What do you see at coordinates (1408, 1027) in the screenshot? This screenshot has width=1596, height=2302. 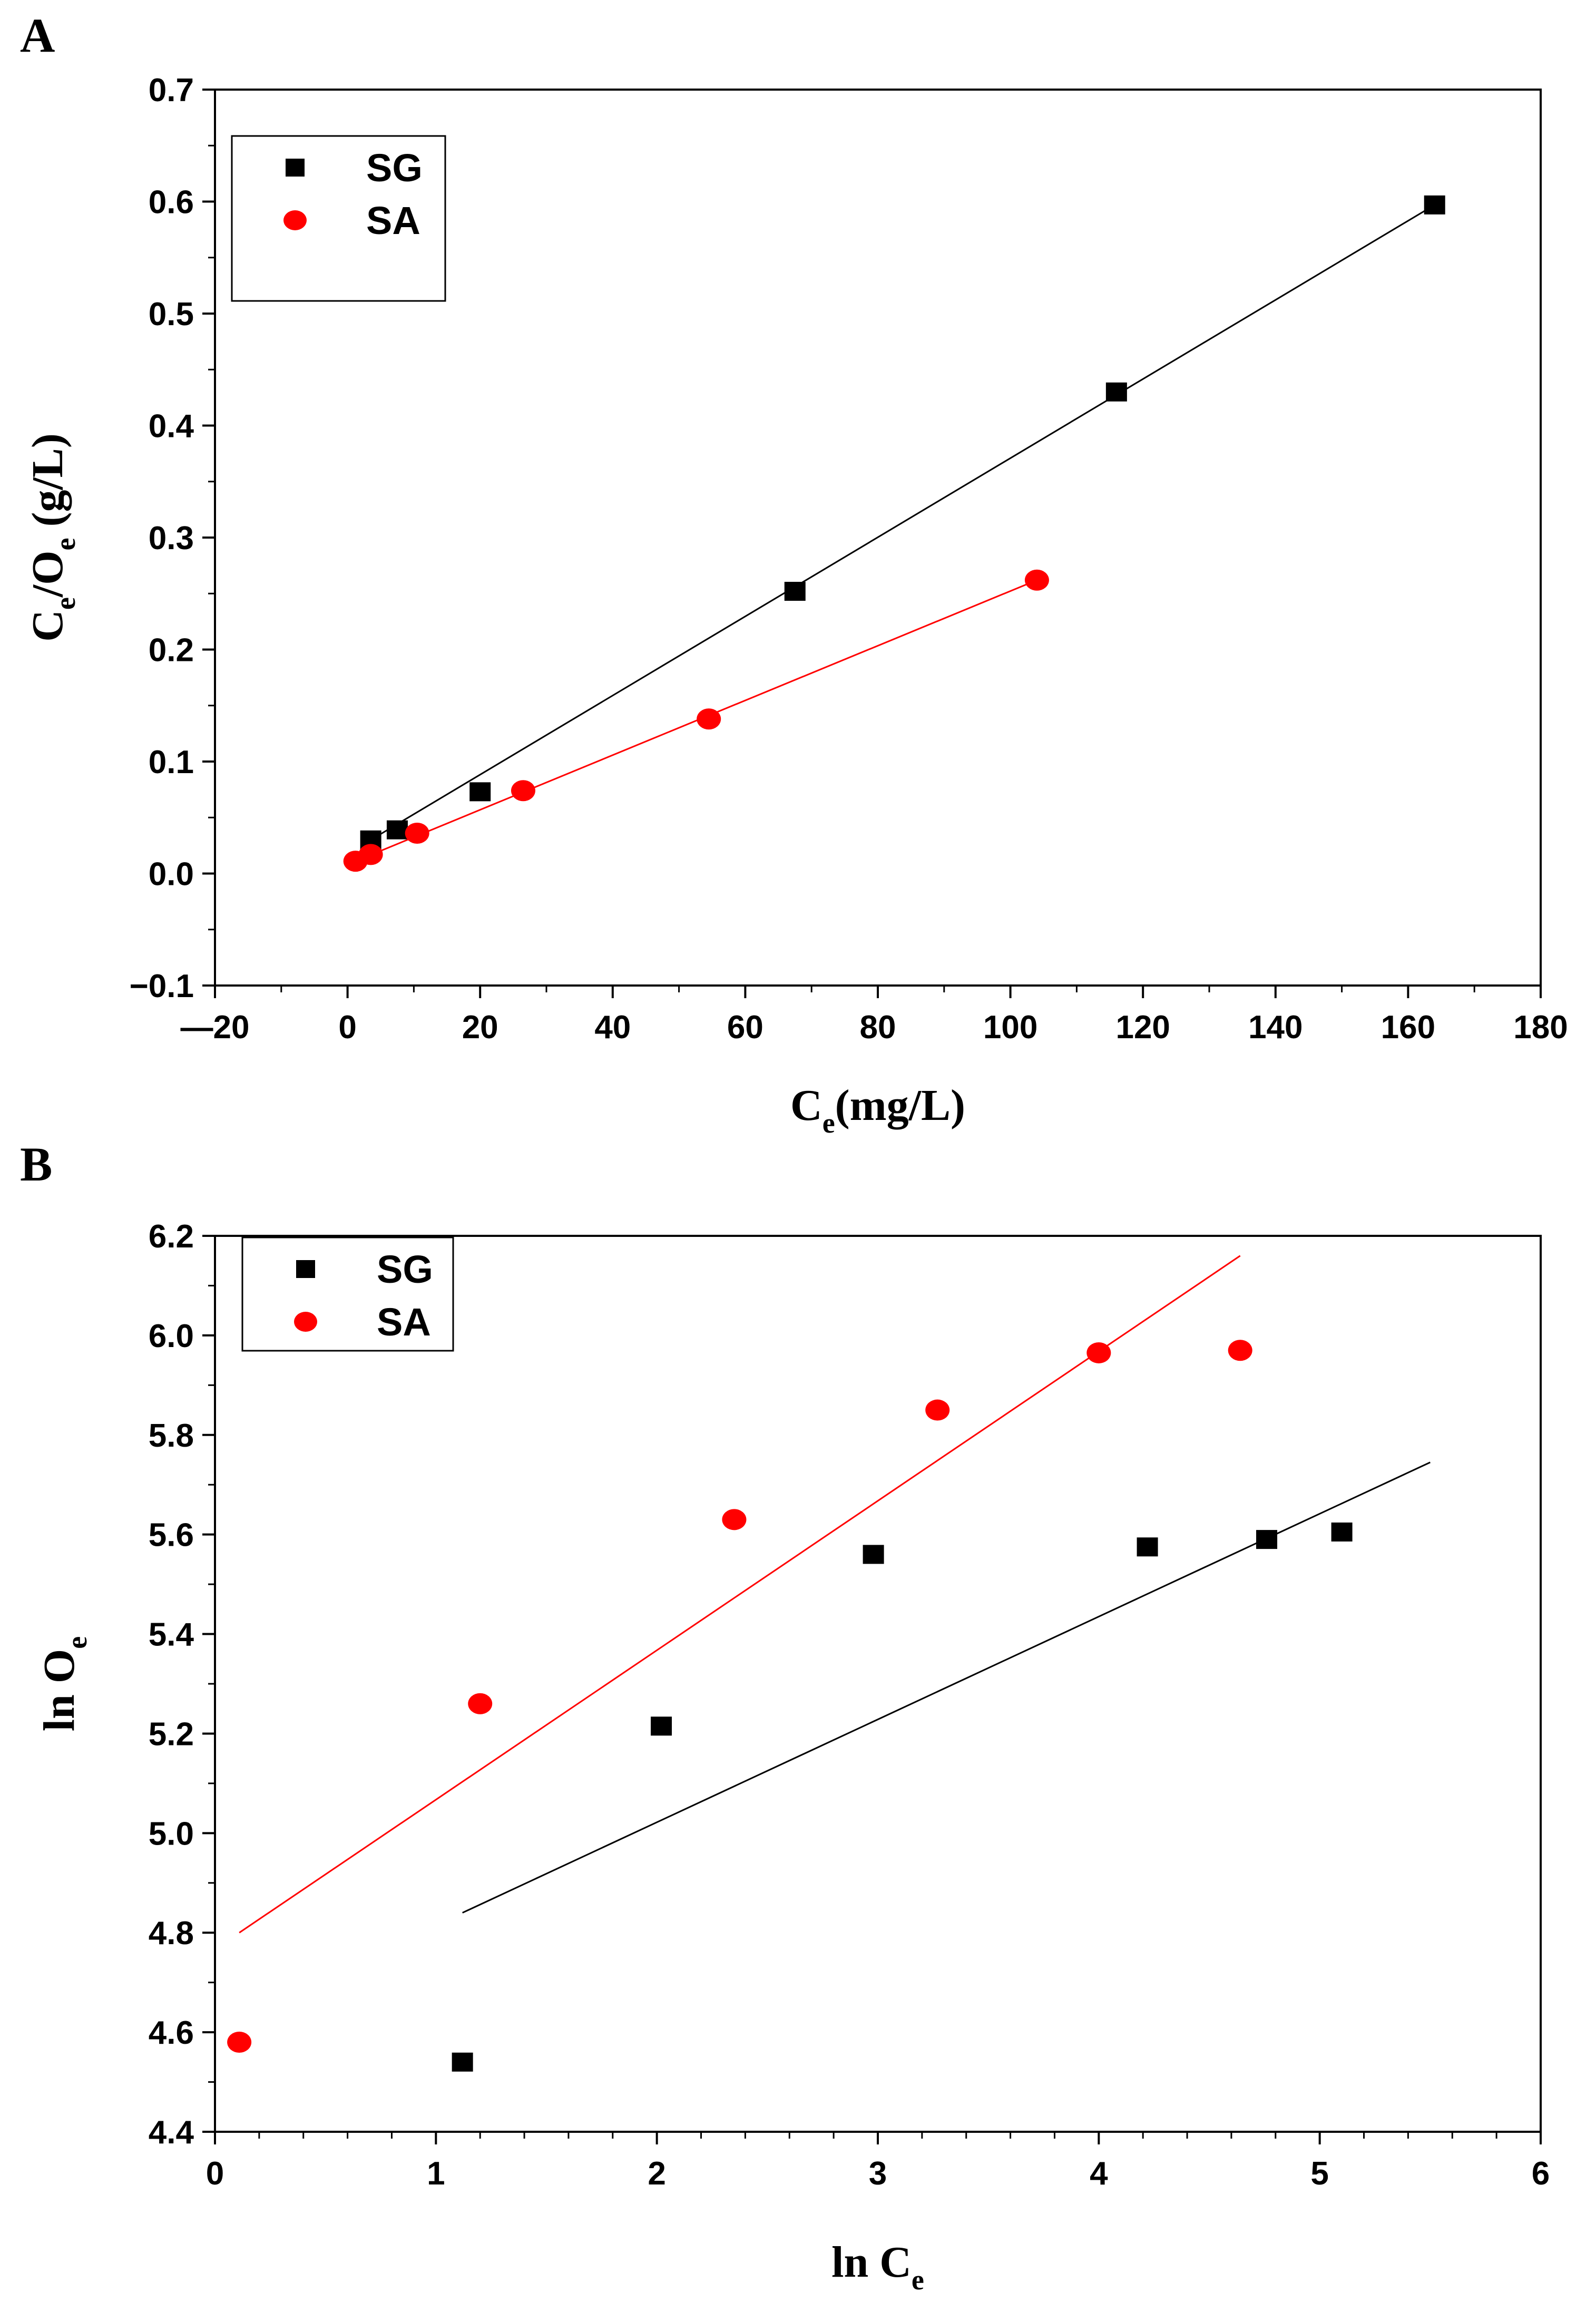 I see `x-tick-label: 160` at bounding box center [1408, 1027].